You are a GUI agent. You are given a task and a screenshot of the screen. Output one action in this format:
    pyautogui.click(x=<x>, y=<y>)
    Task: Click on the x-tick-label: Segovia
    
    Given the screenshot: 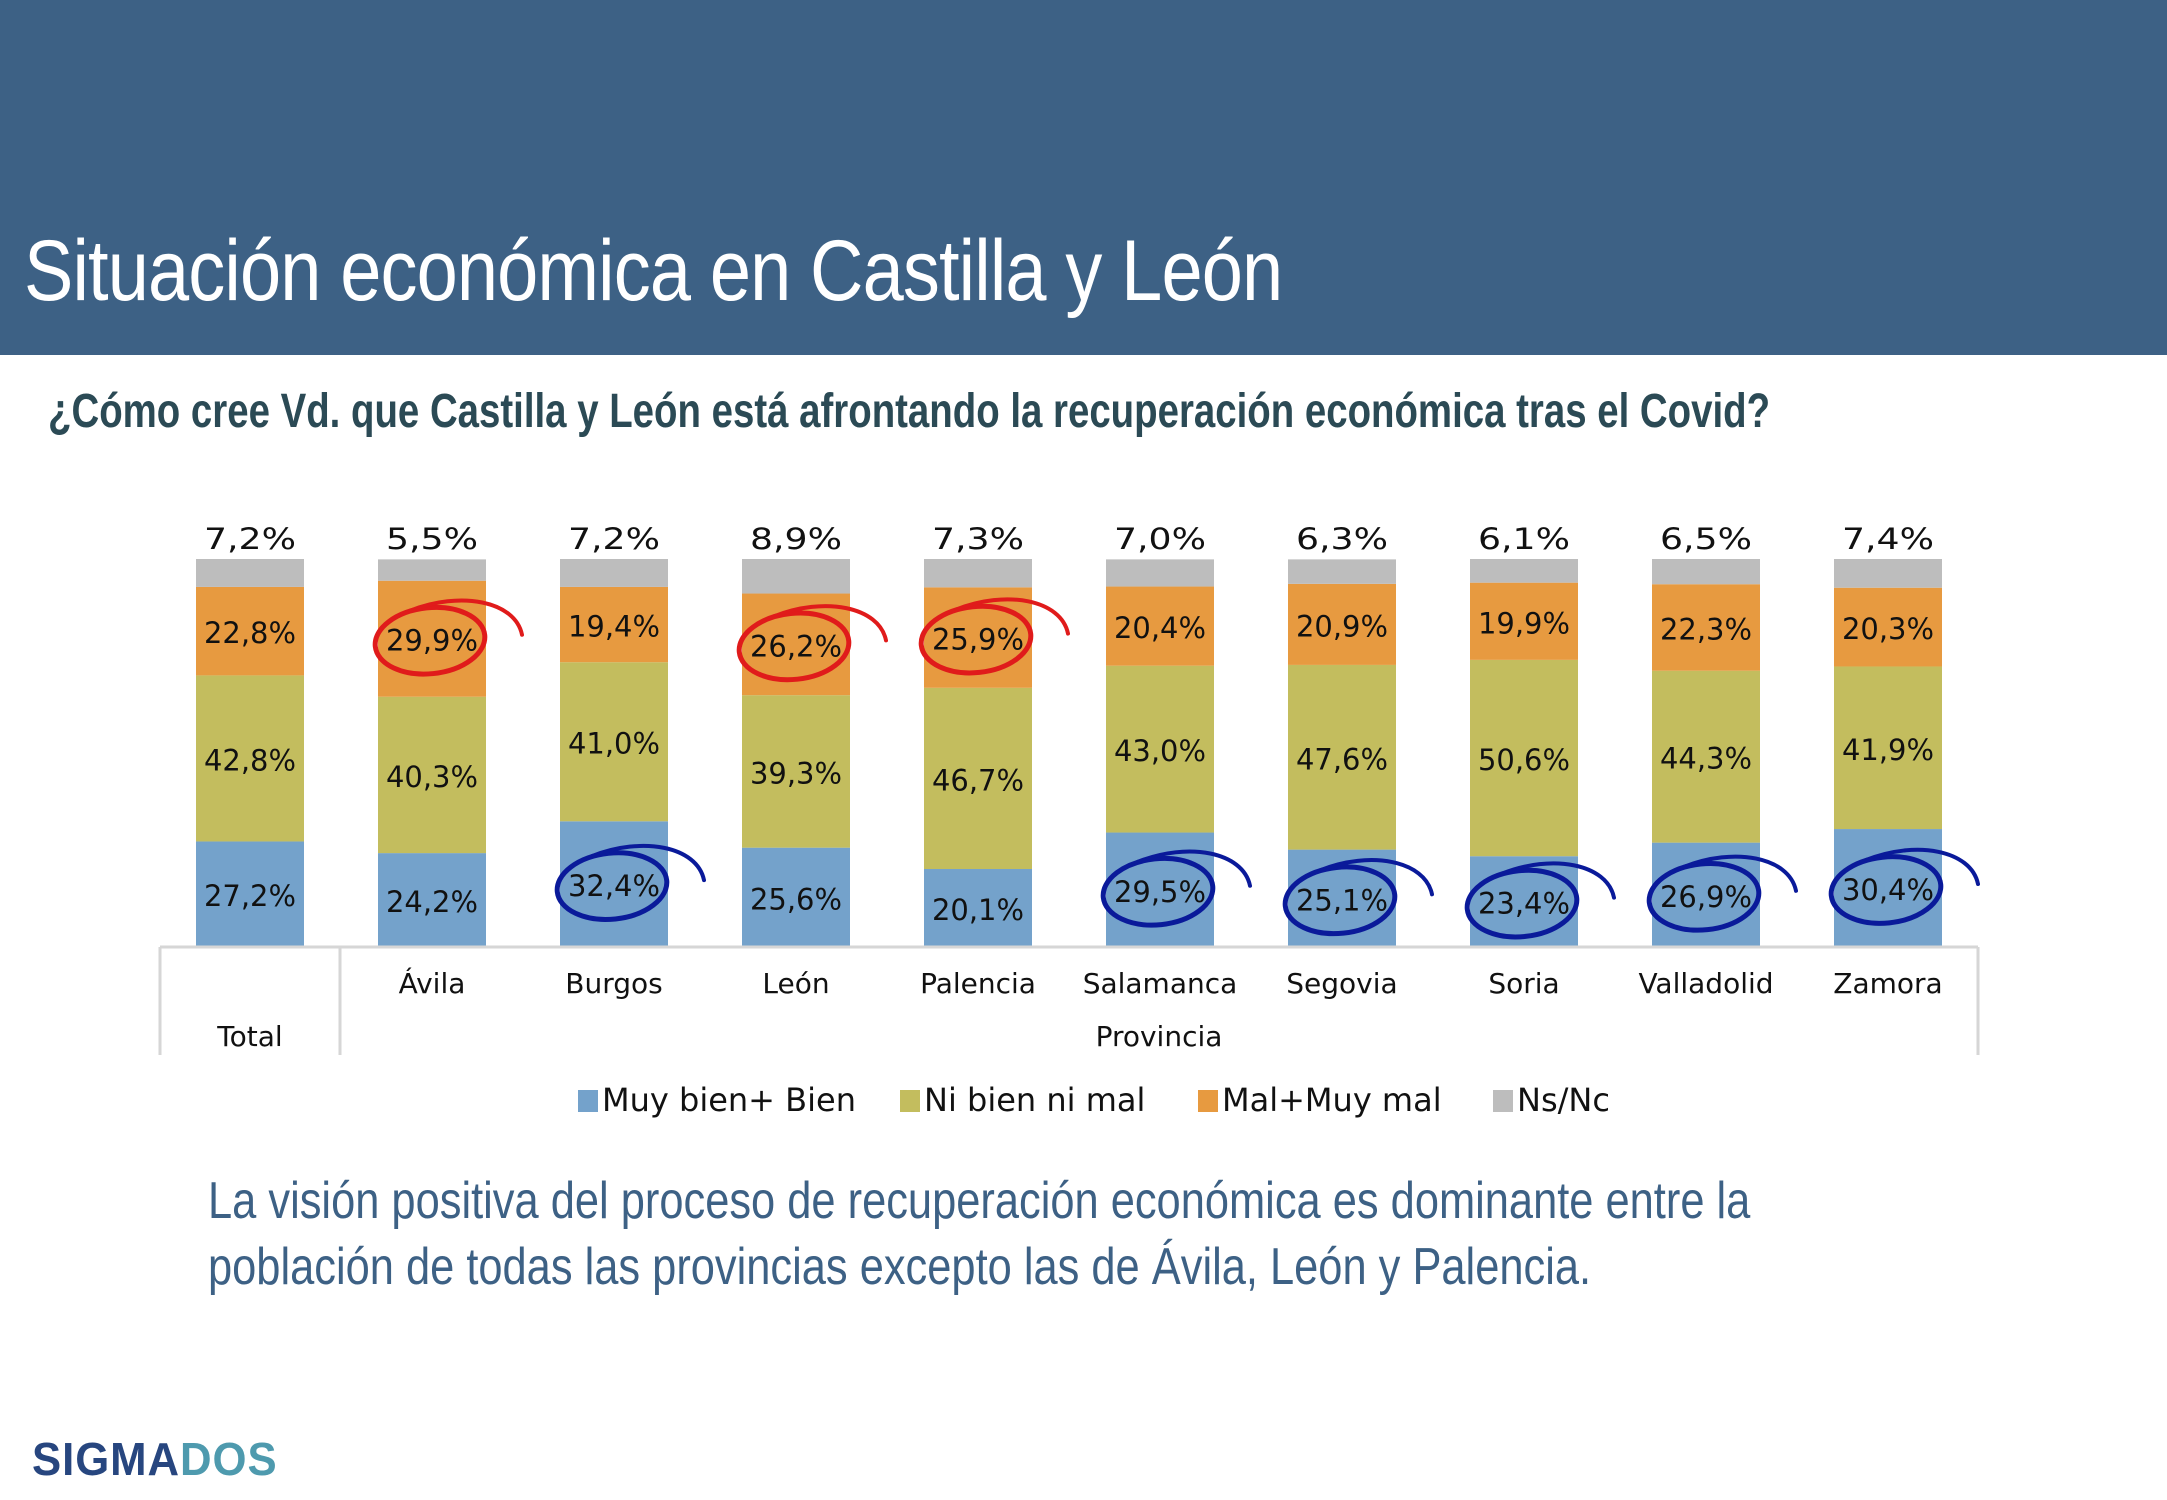 What is the action you would take?
    pyautogui.click(x=1341, y=983)
    